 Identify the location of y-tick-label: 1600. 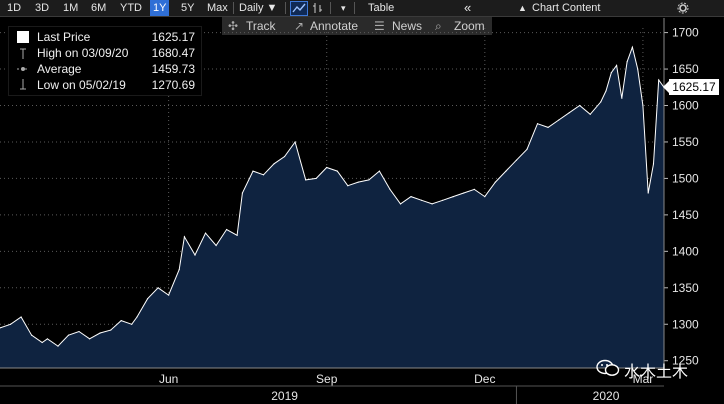
(685, 106).